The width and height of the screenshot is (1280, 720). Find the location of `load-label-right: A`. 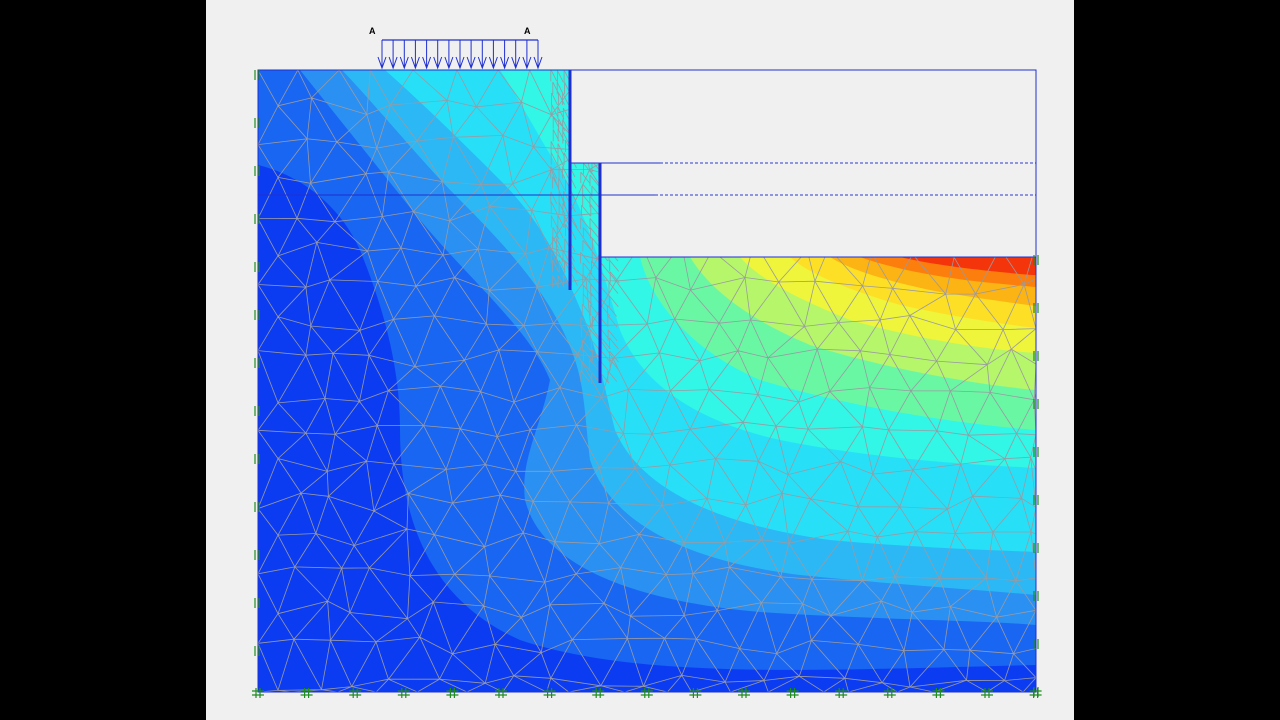

load-label-right: A is located at coordinates (527, 31).